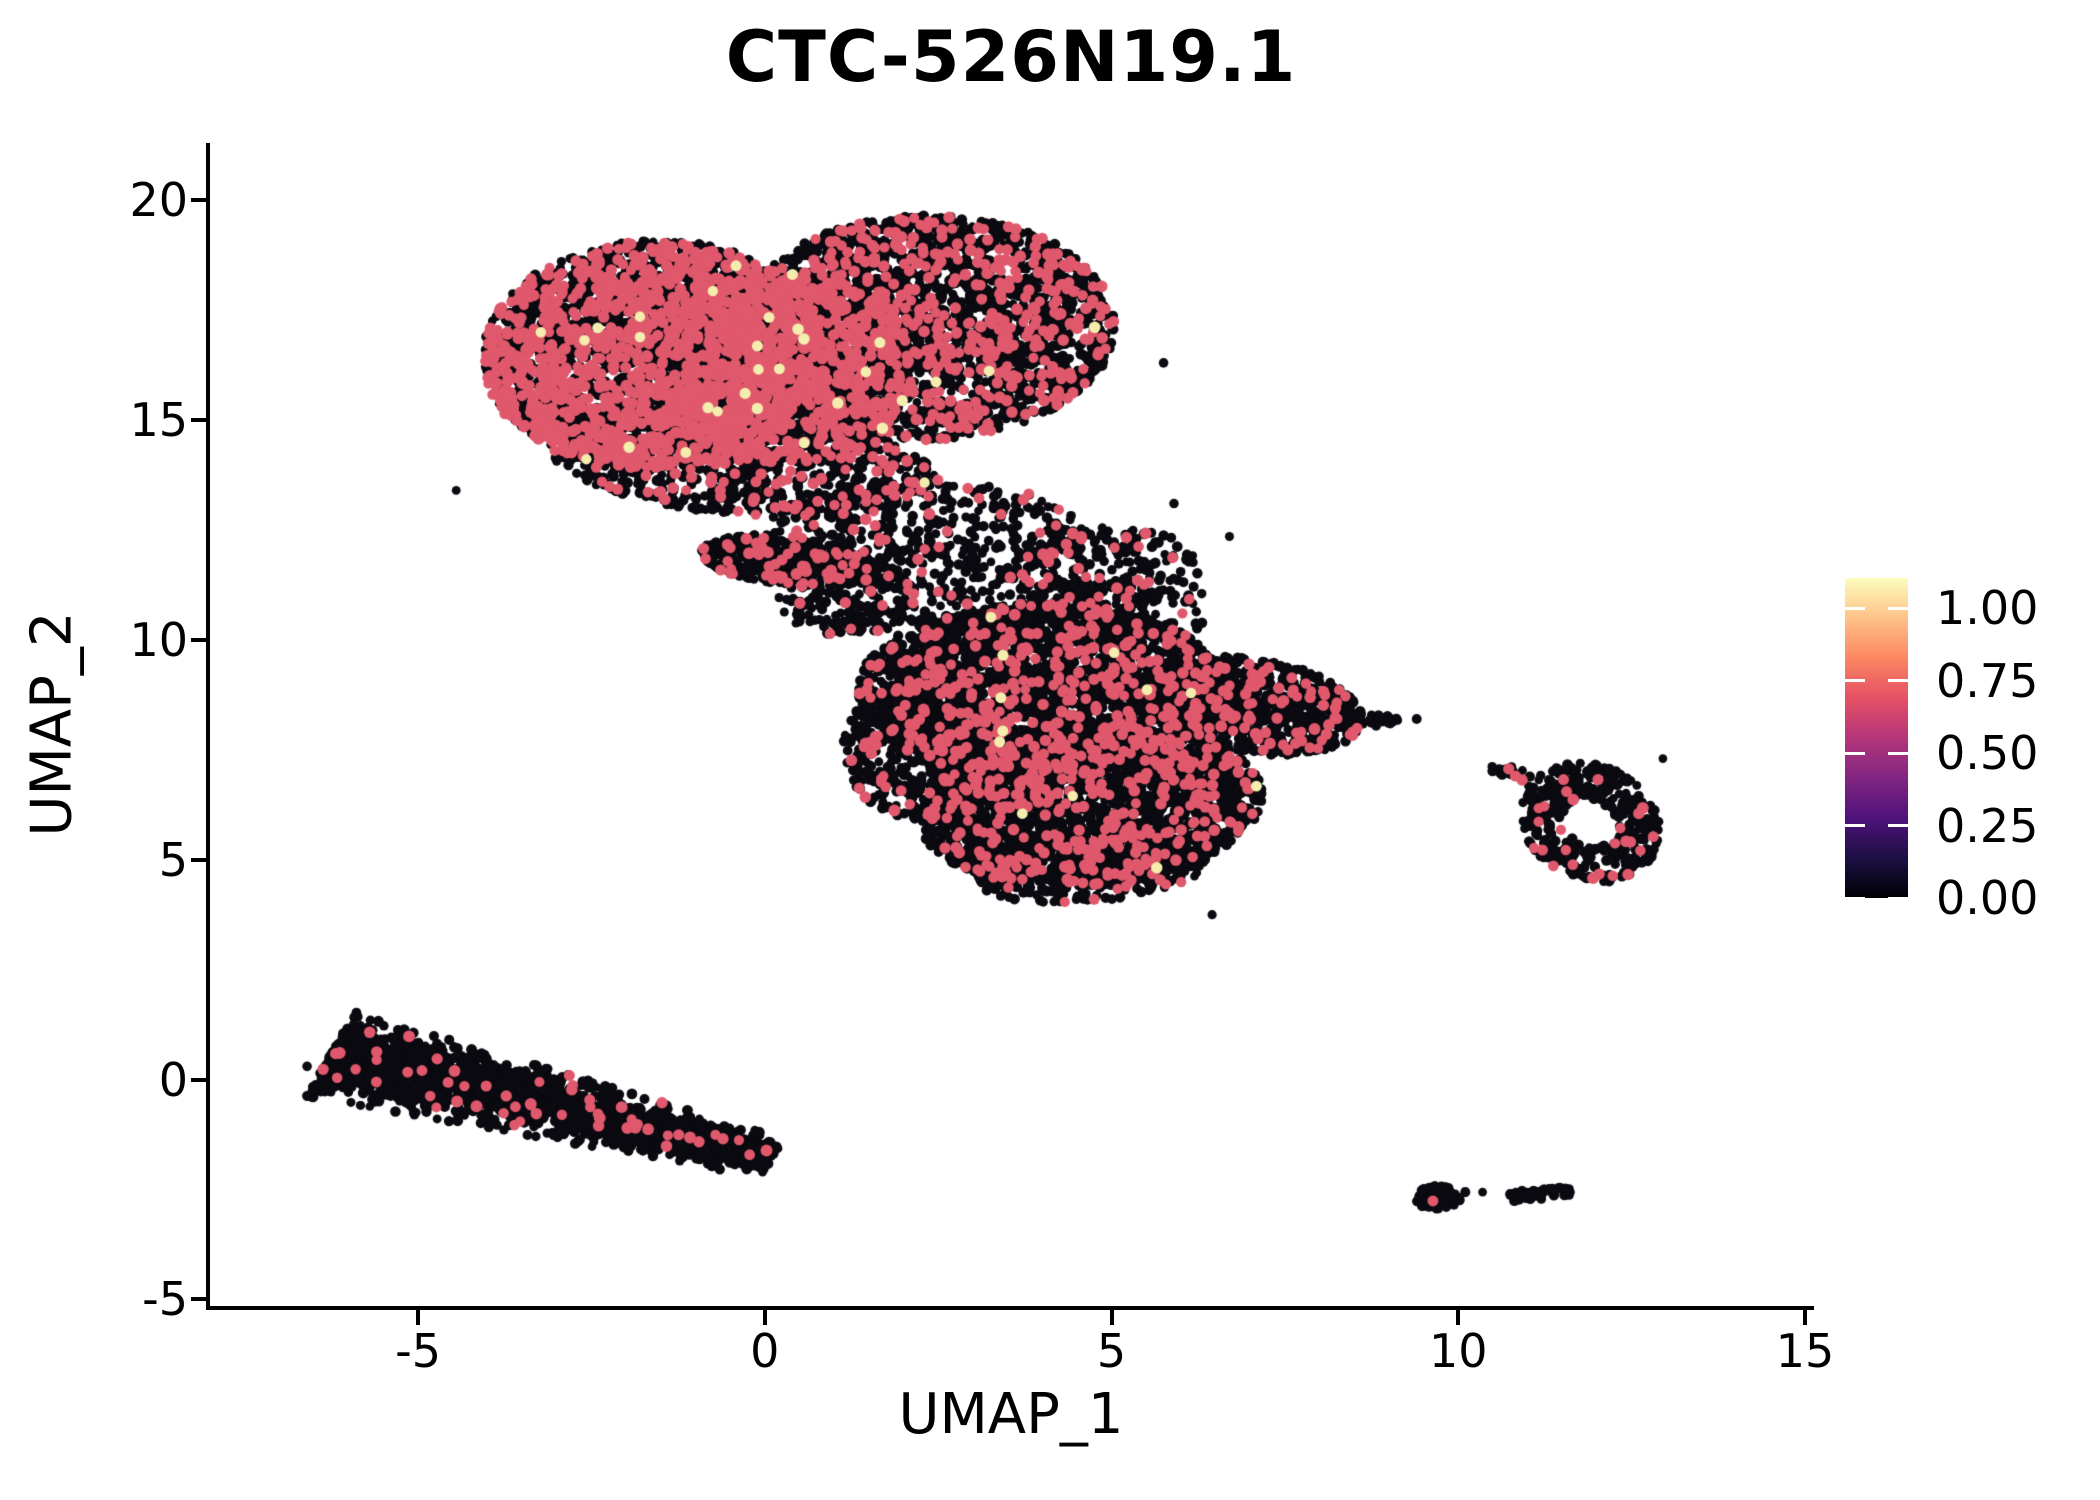  Describe the element at coordinates (418, 1351) in the screenshot. I see `x-tick-label: -5` at that location.